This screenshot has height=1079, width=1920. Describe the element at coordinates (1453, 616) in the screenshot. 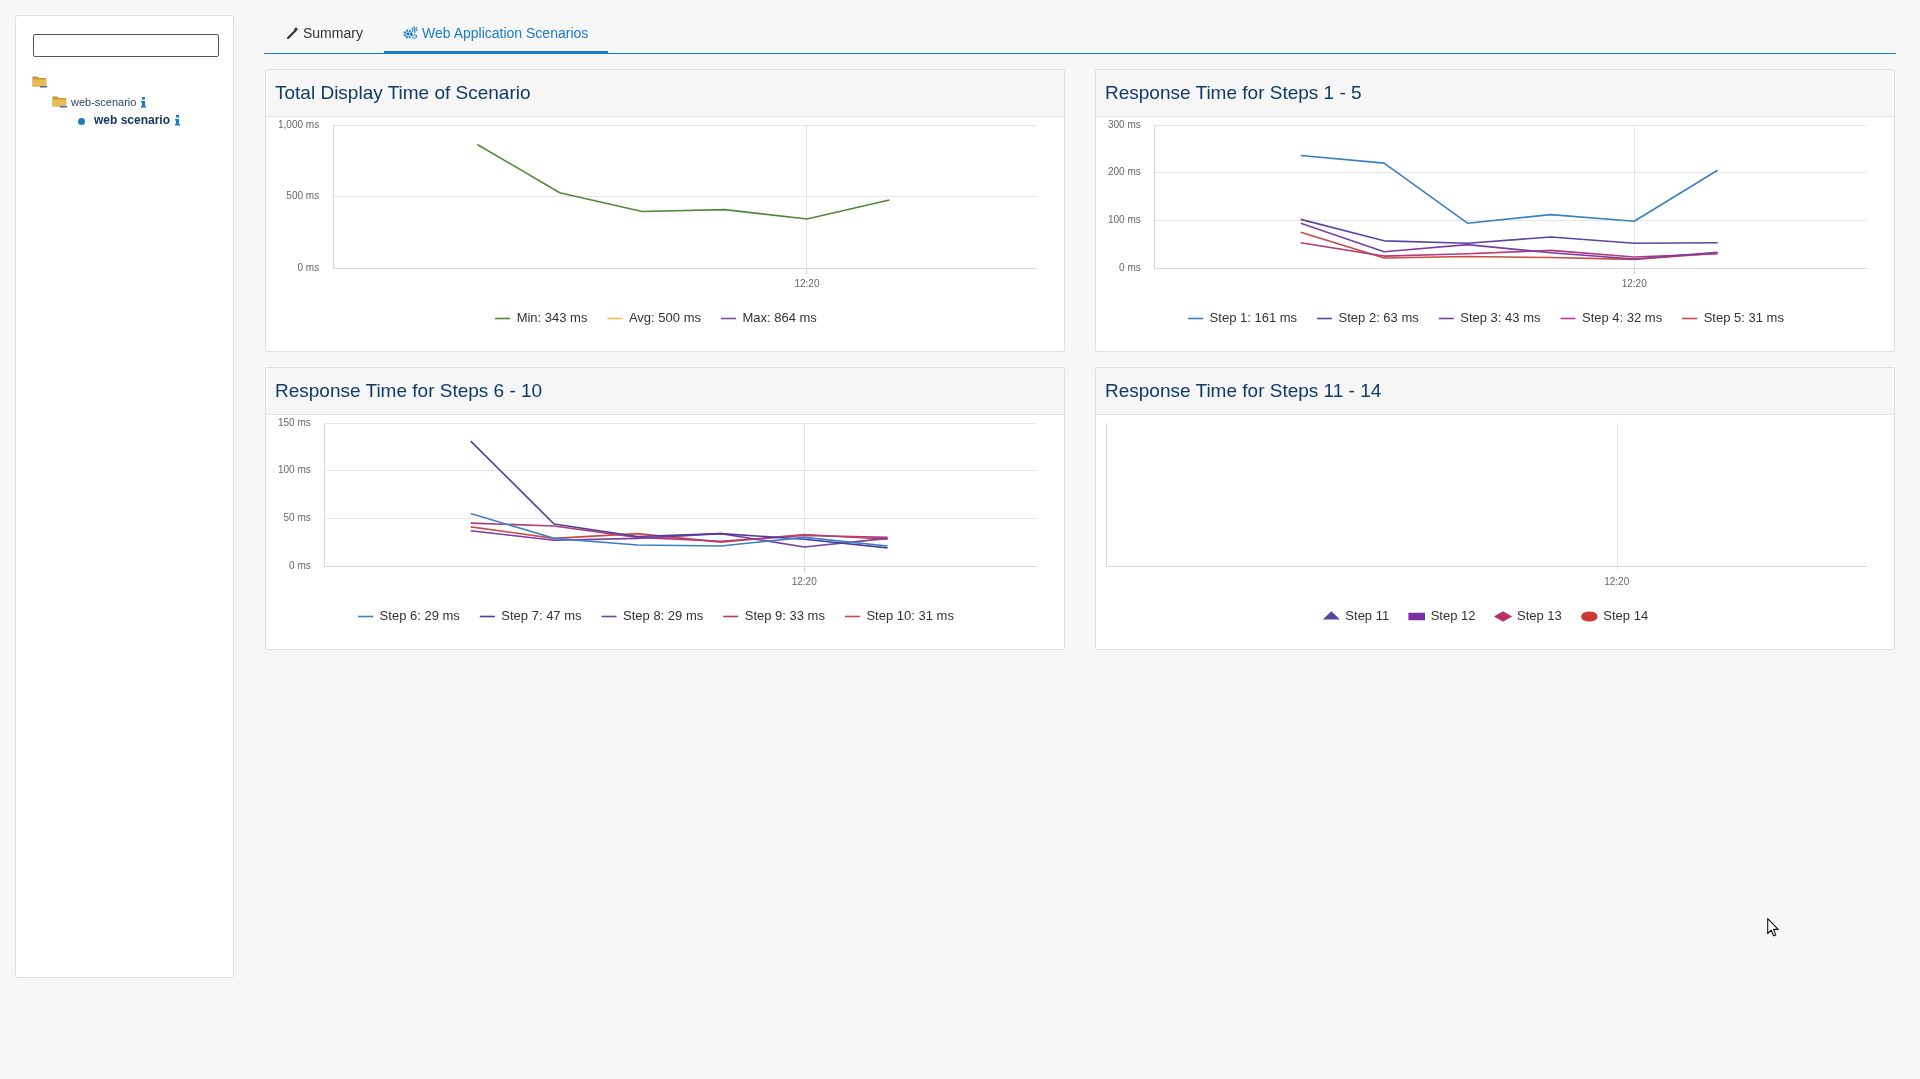

I see `legend-label: Step 12` at that location.